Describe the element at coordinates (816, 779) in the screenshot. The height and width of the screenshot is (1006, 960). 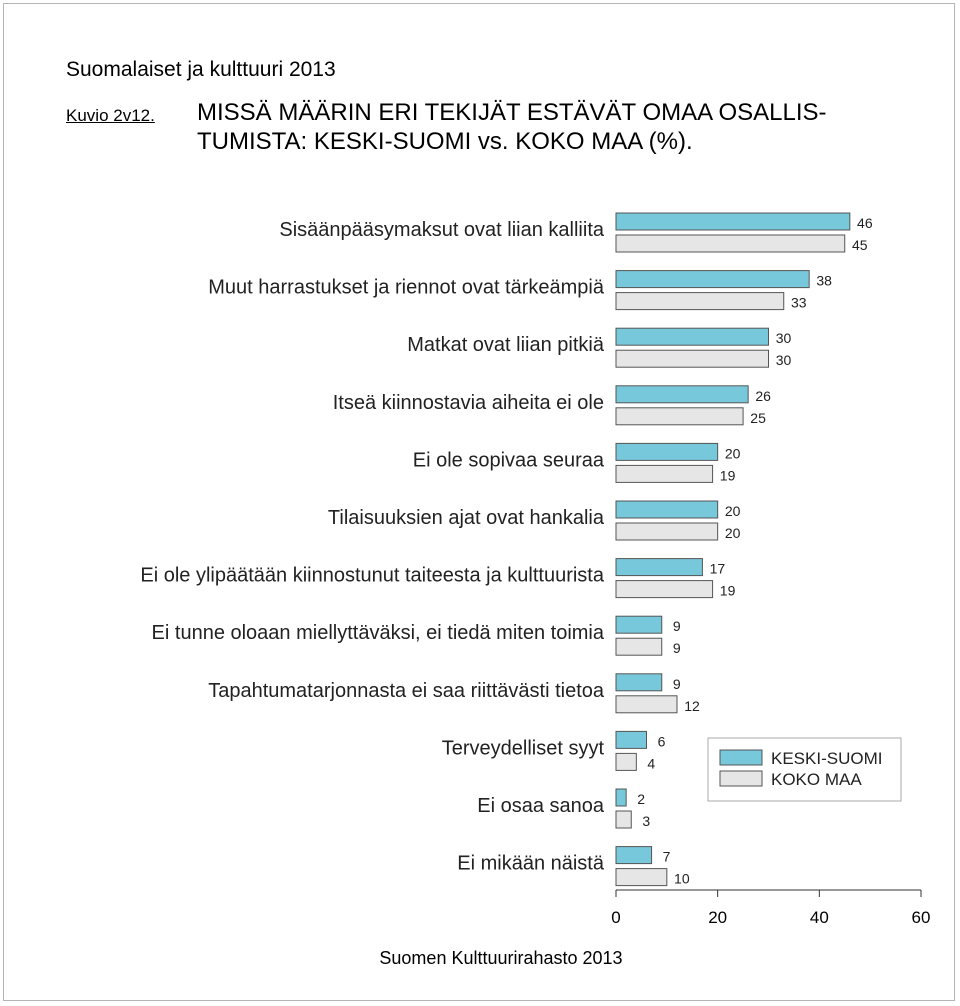
I see `legend-label: KOKO MAA` at that location.